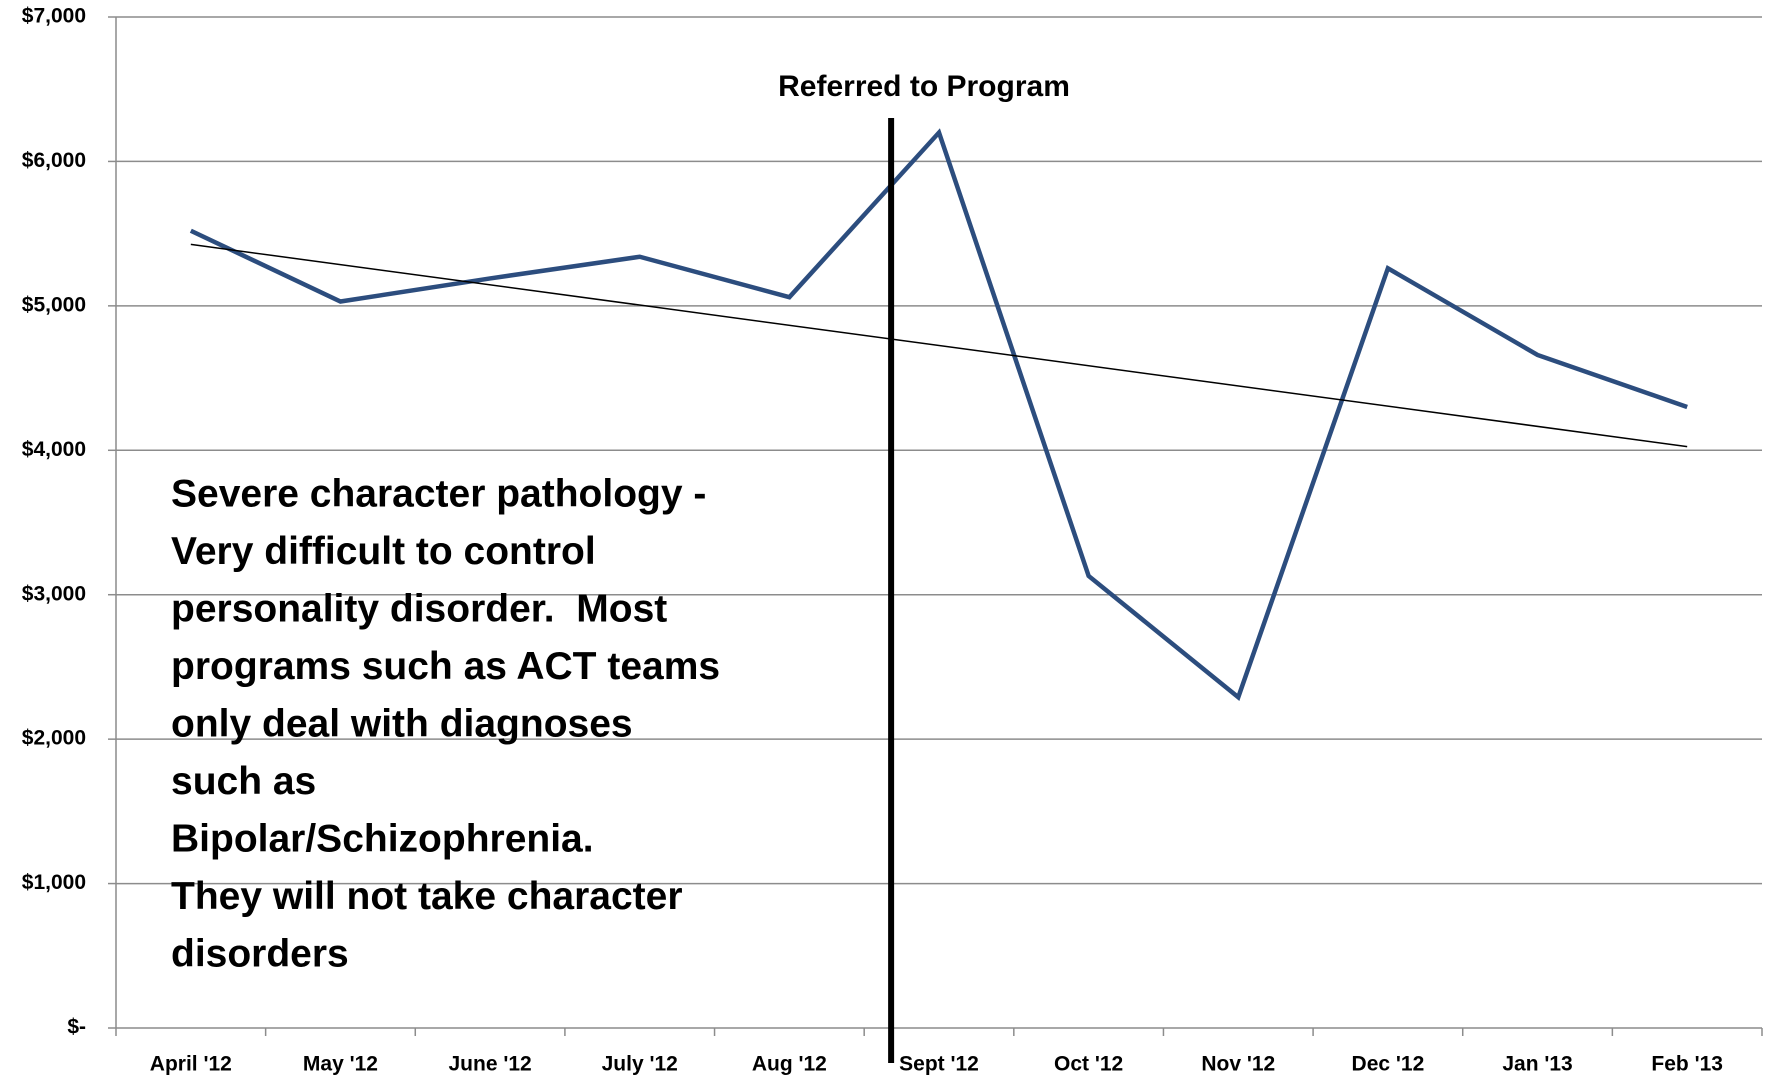  I want to click on y-tick-label: $3,000, so click(54, 593).